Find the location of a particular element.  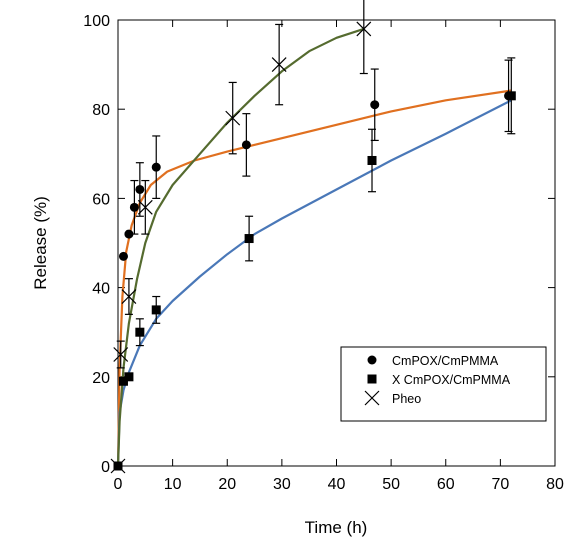

legend-box is located at coordinates (443, 384).